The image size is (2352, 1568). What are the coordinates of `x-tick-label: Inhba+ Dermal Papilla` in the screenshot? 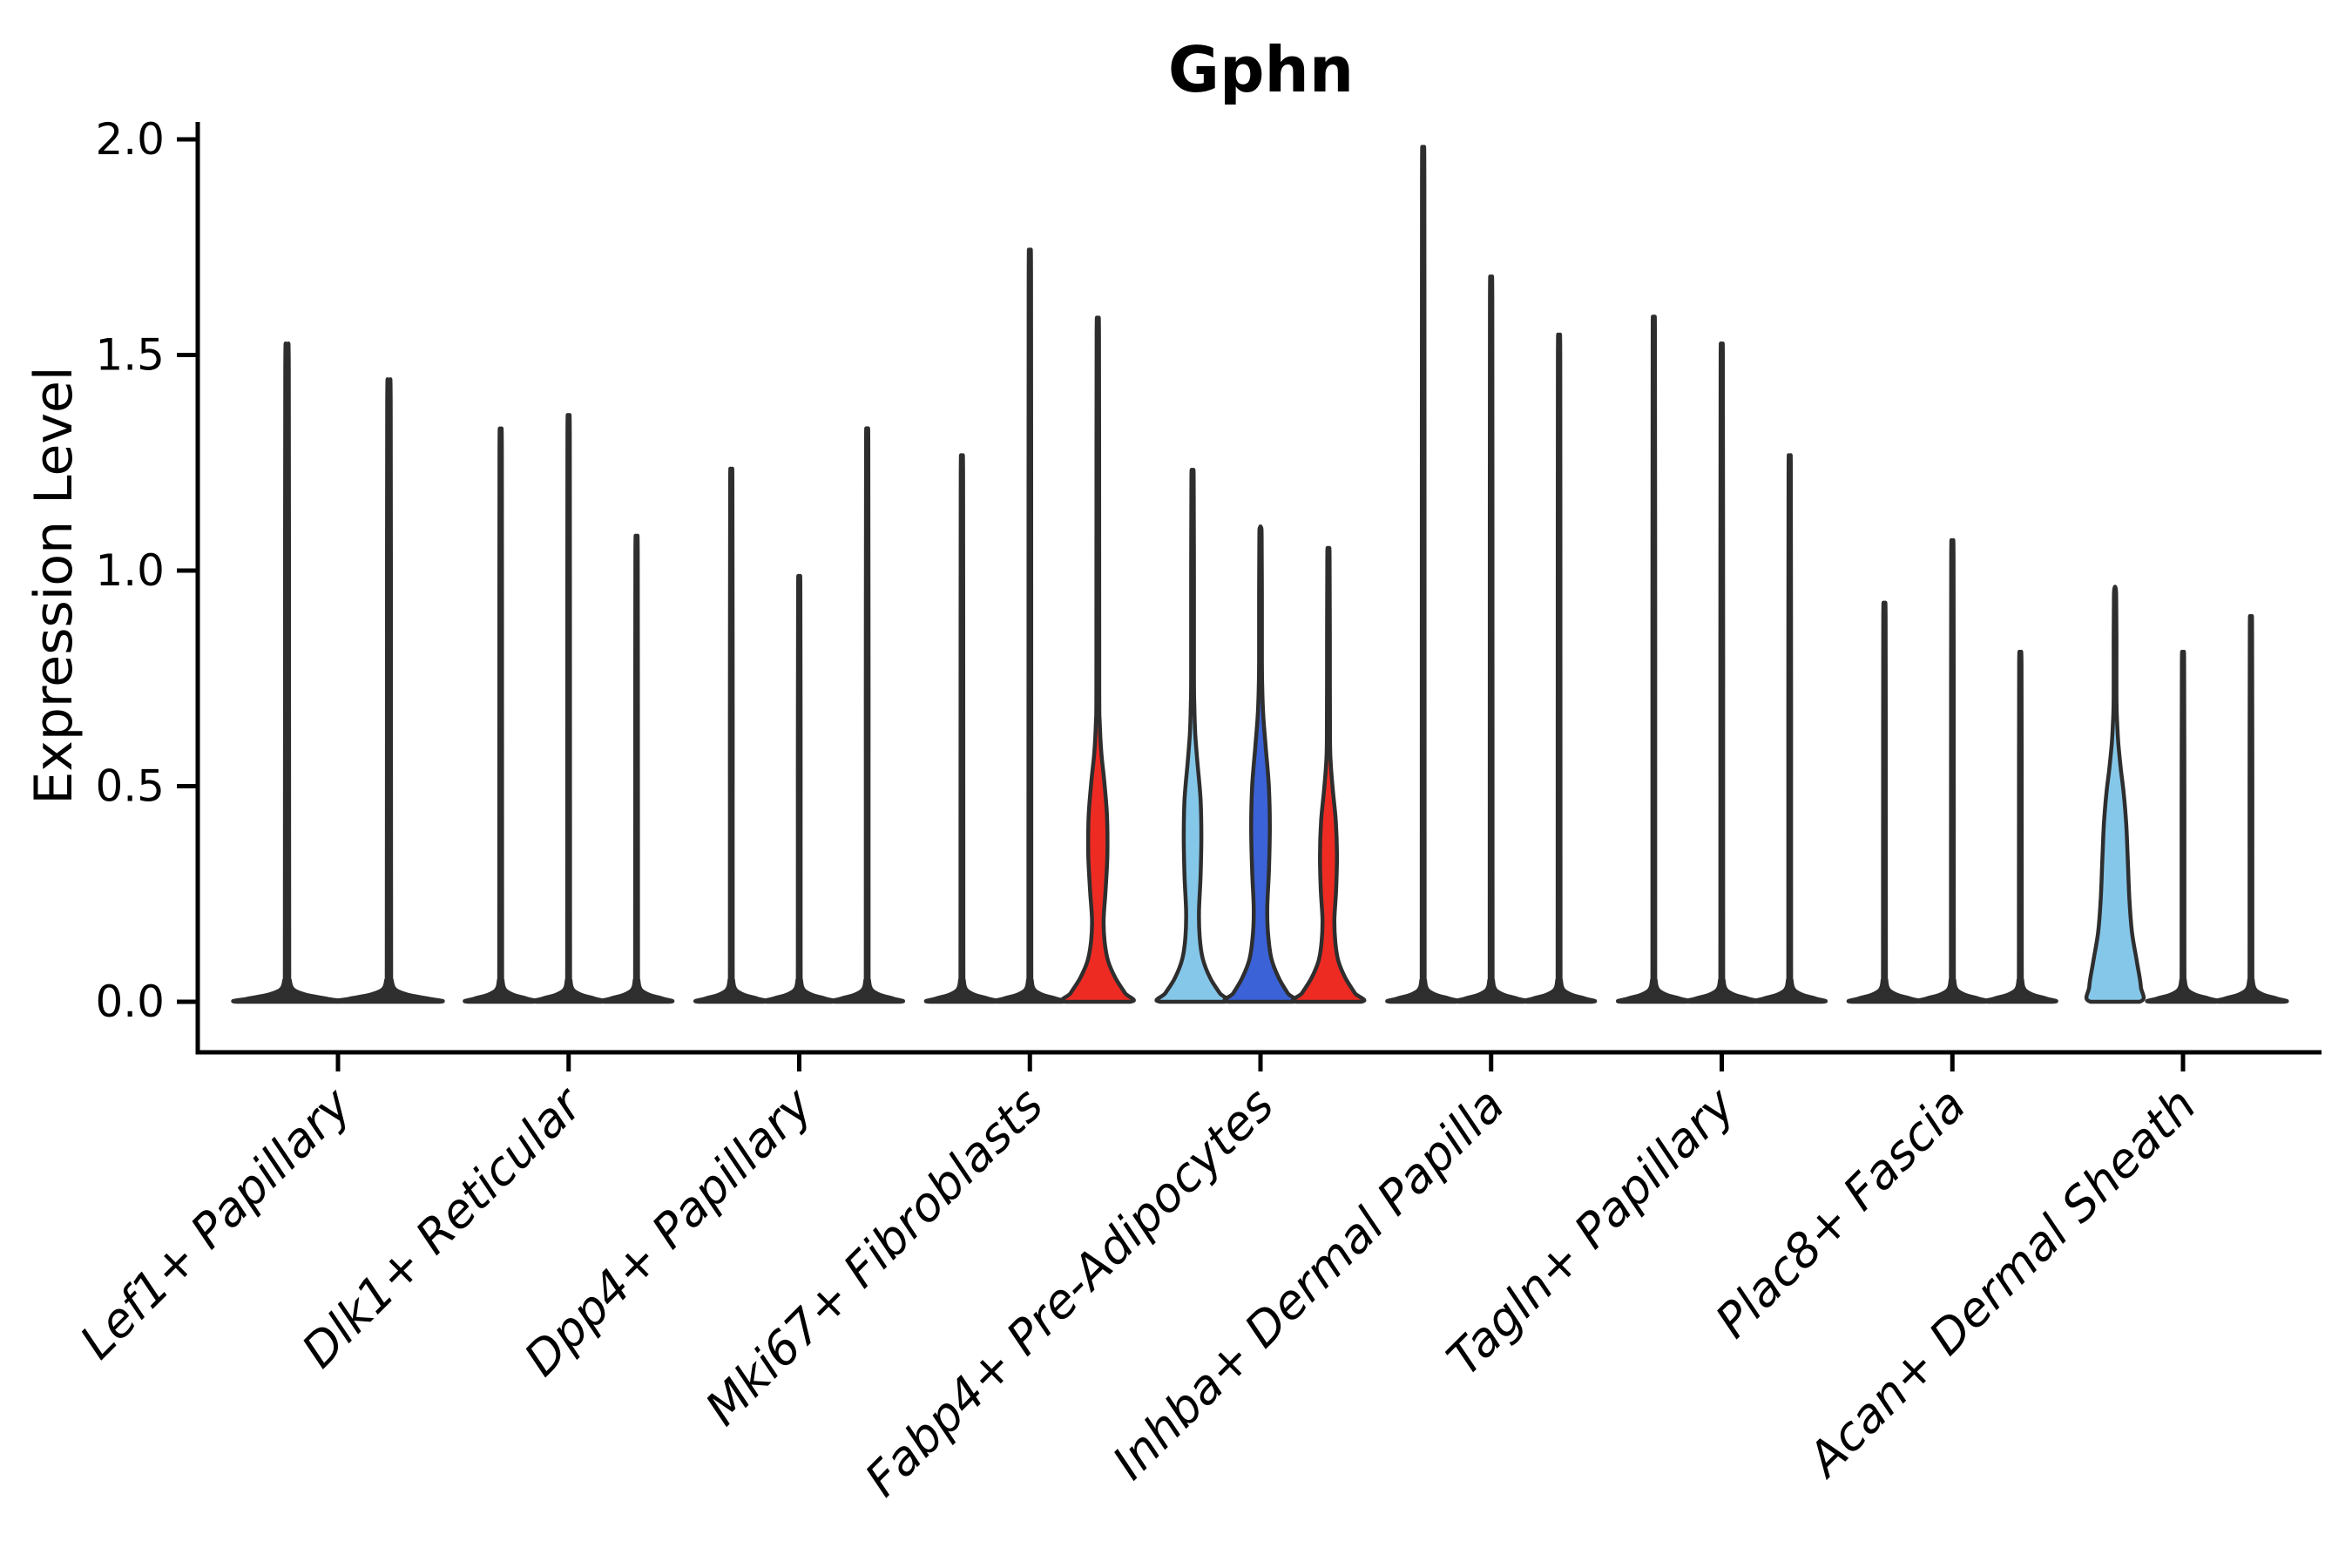 It's located at (1309, 1284).